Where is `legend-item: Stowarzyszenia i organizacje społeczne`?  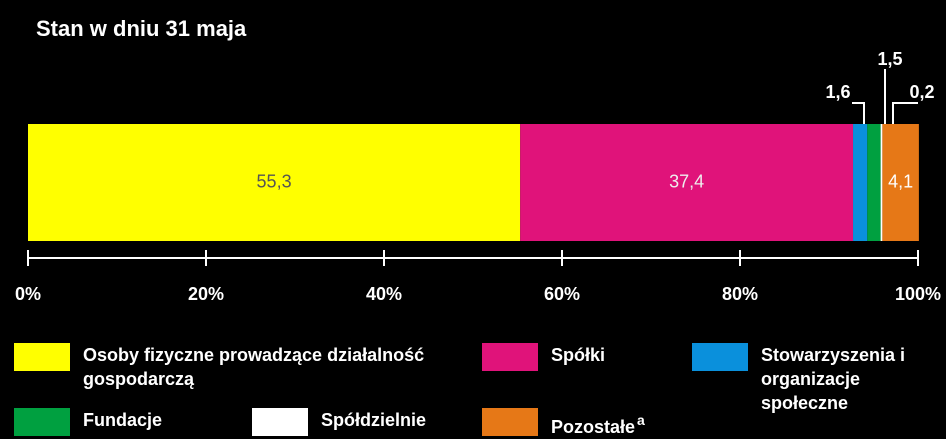 legend-item: Stowarzyszenia i organizacje społeczne is located at coordinates (811, 379).